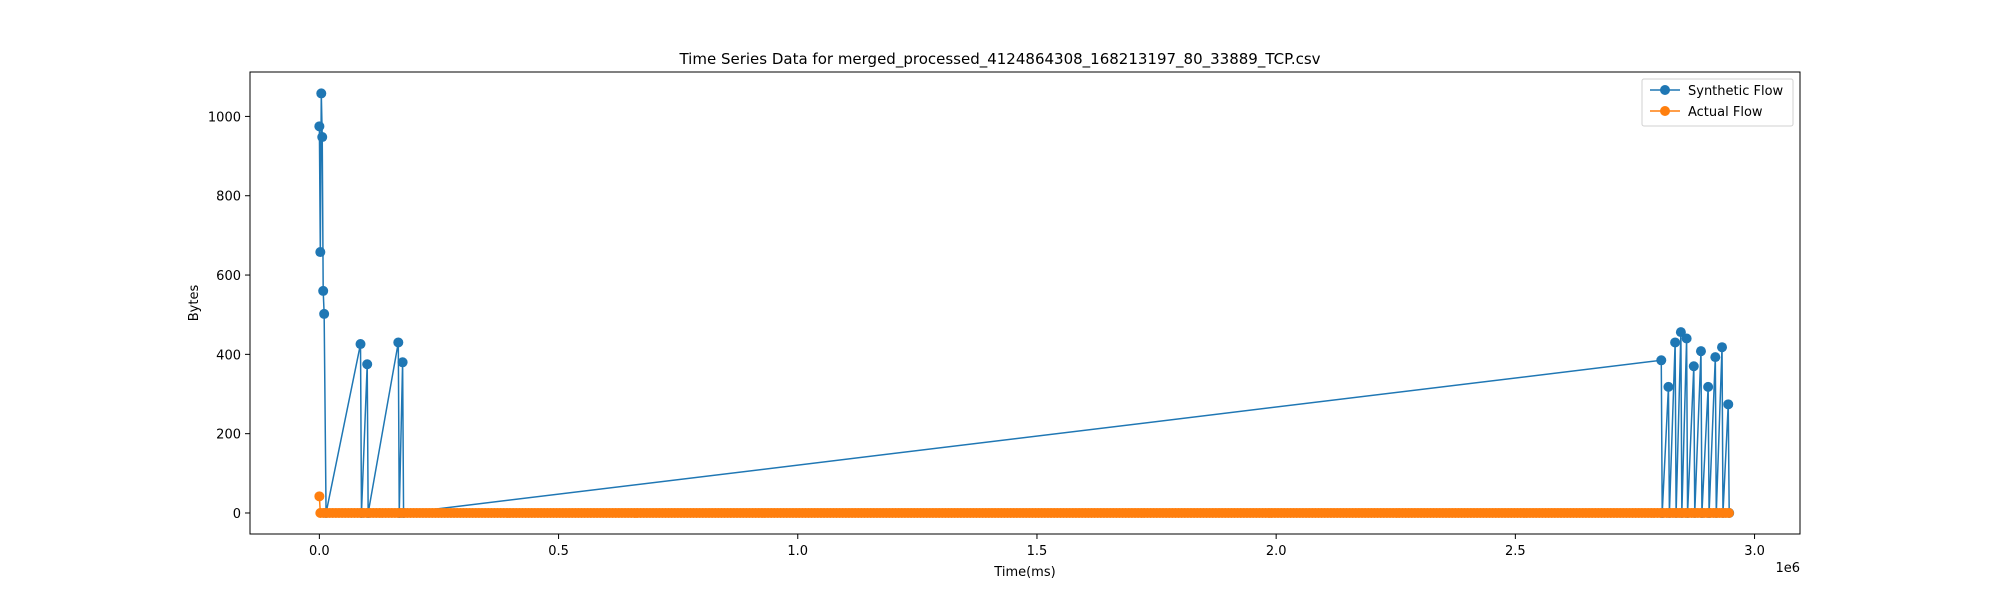 The image size is (2000, 600). Describe the element at coordinates (228, 435) in the screenshot. I see `y-tick-label: 200` at that location.